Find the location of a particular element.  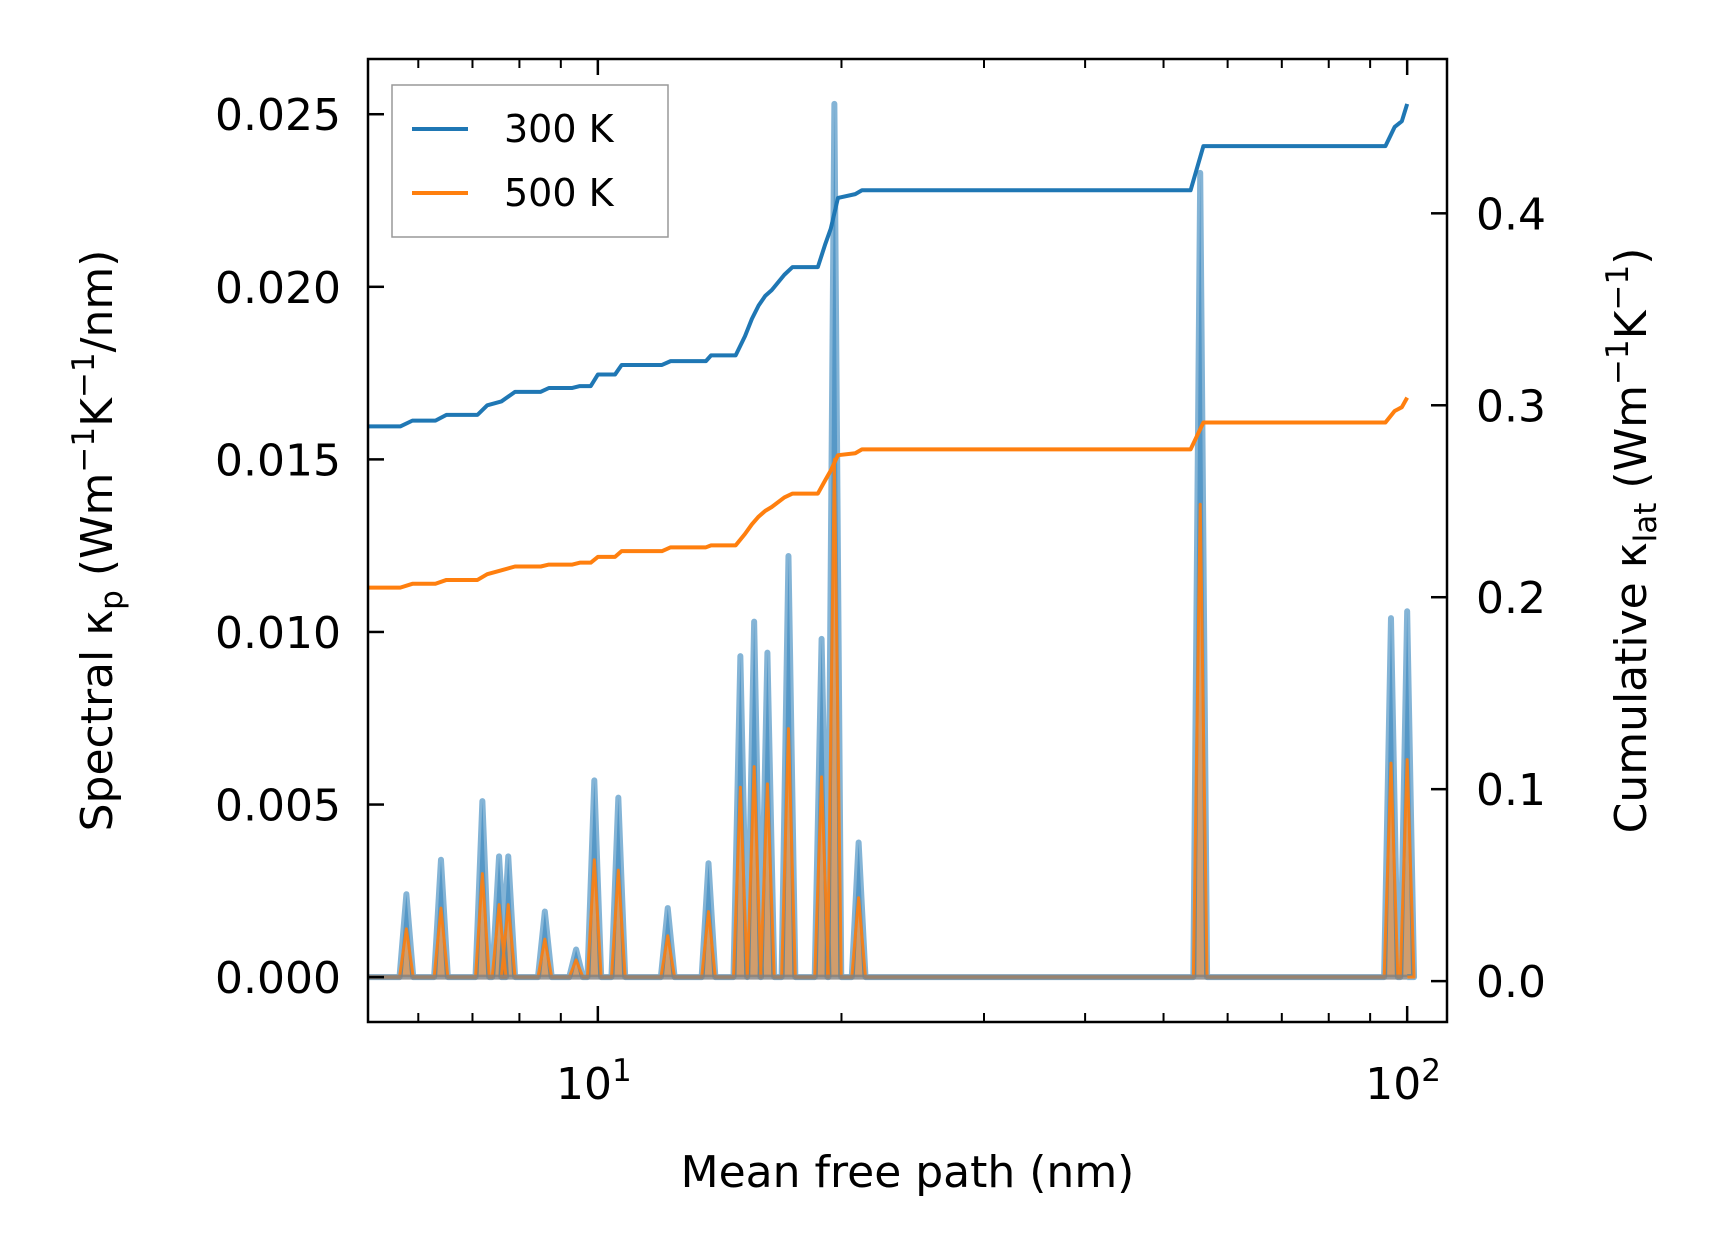

y-right-axis-label: Cumulative κlat (Wm−1K−1) is located at coordinates (1632, 541).